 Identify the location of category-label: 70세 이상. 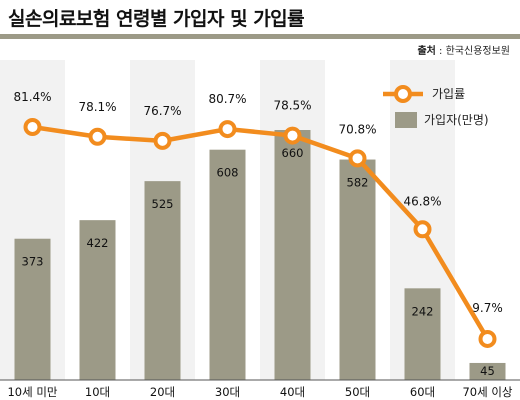
(487, 392).